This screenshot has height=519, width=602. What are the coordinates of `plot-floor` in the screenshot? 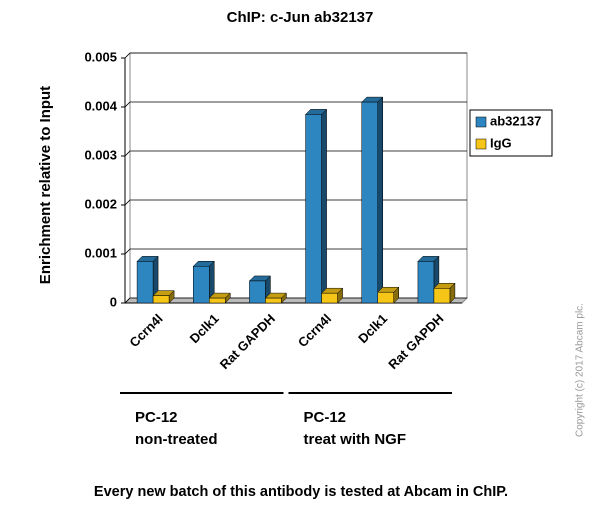 It's located at (296, 300).